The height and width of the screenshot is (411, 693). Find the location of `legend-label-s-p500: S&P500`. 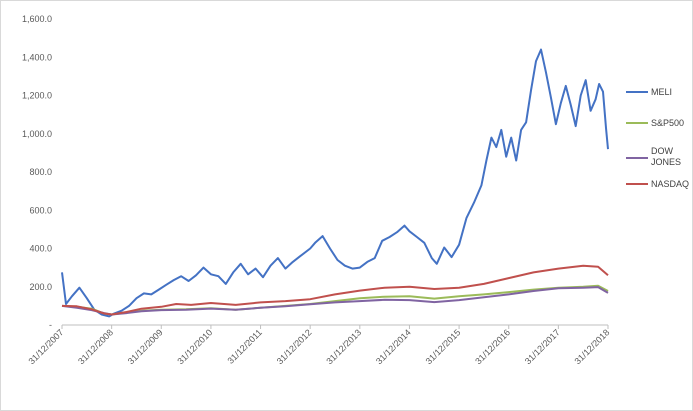

legend-label-s-p500: S&P500 is located at coordinates (667, 123).